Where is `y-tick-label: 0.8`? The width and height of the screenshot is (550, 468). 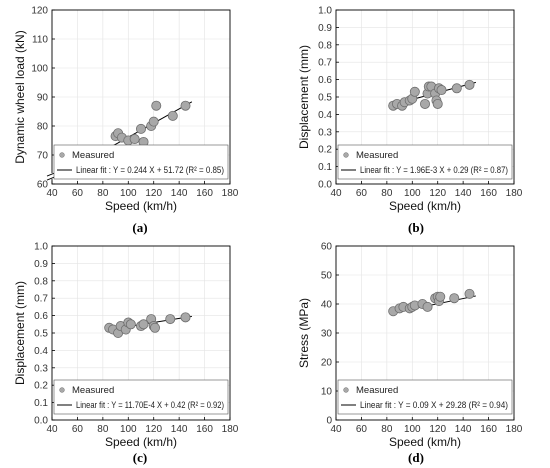
y-tick-label: 0.8 is located at coordinates (41, 281).